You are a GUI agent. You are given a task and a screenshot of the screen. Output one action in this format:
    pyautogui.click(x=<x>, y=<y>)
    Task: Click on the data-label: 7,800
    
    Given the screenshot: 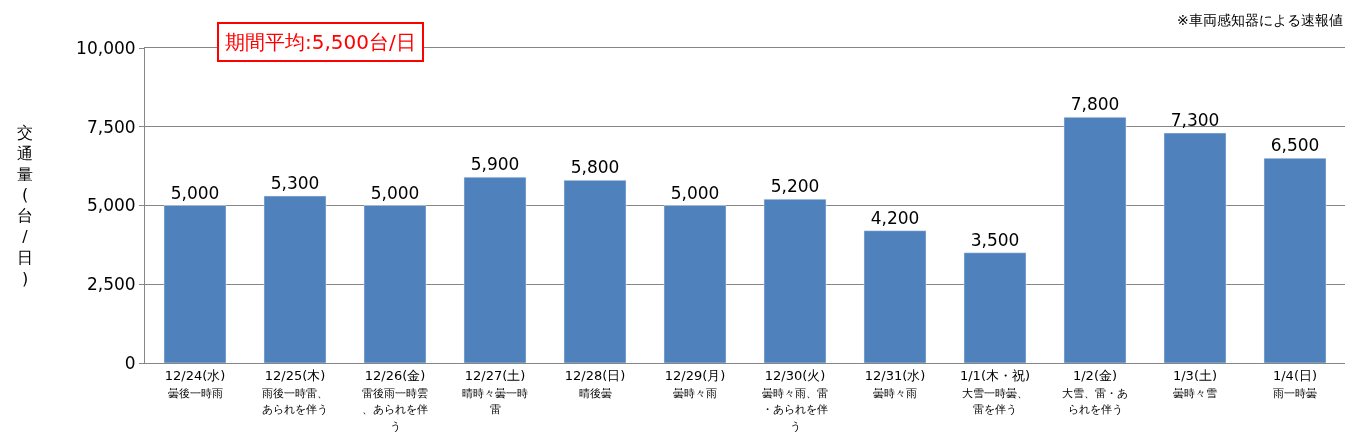 What is the action you would take?
    pyautogui.click(x=1095, y=104)
    